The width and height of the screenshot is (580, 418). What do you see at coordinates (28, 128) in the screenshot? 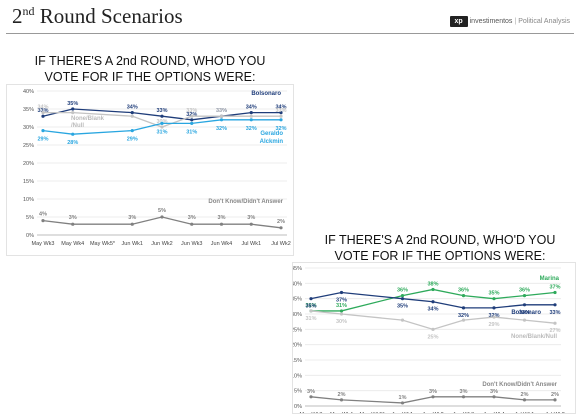
I see `chart1-ytick-label: 30%` at bounding box center [28, 128].